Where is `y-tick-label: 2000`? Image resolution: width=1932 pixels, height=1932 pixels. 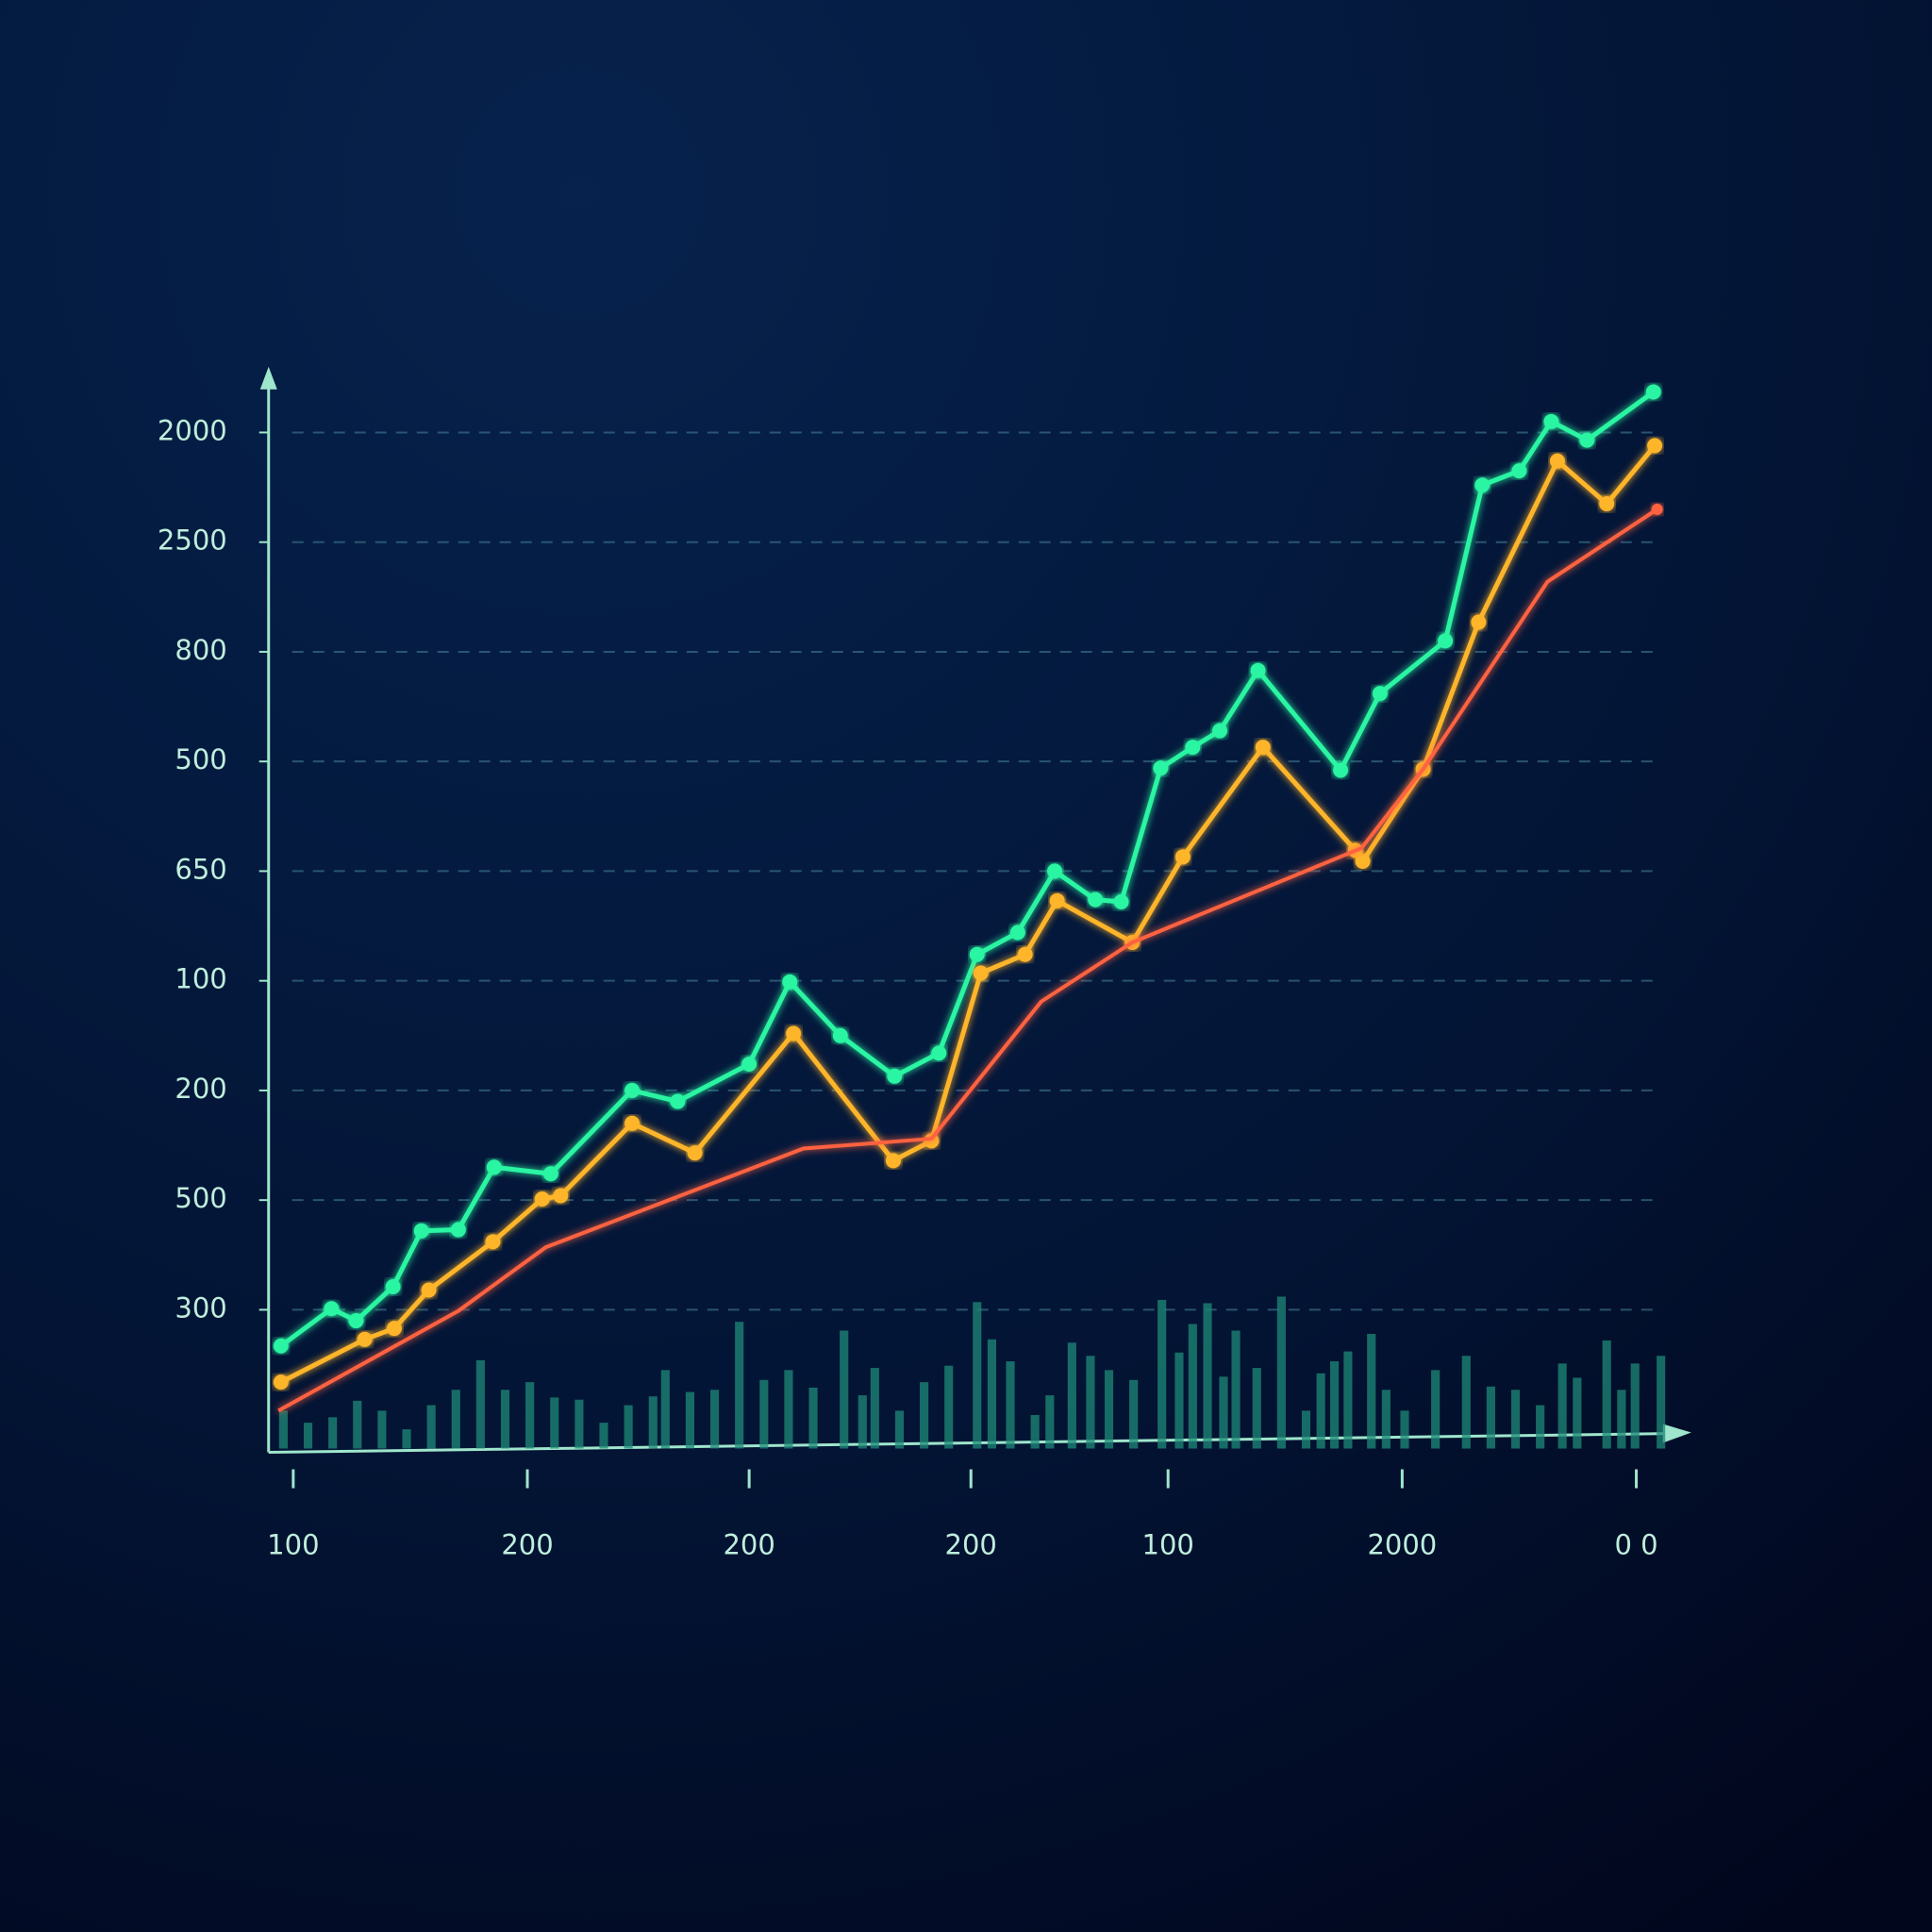 y-tick-label: 2000 is located at coordinates (193, 430).